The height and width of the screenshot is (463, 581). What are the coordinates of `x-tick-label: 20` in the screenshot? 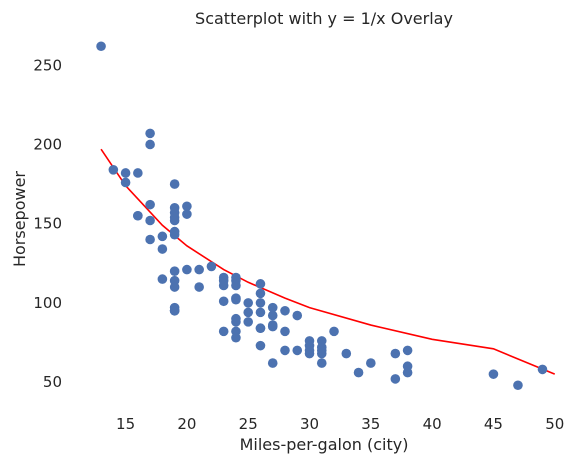 It's located at (186, 424).